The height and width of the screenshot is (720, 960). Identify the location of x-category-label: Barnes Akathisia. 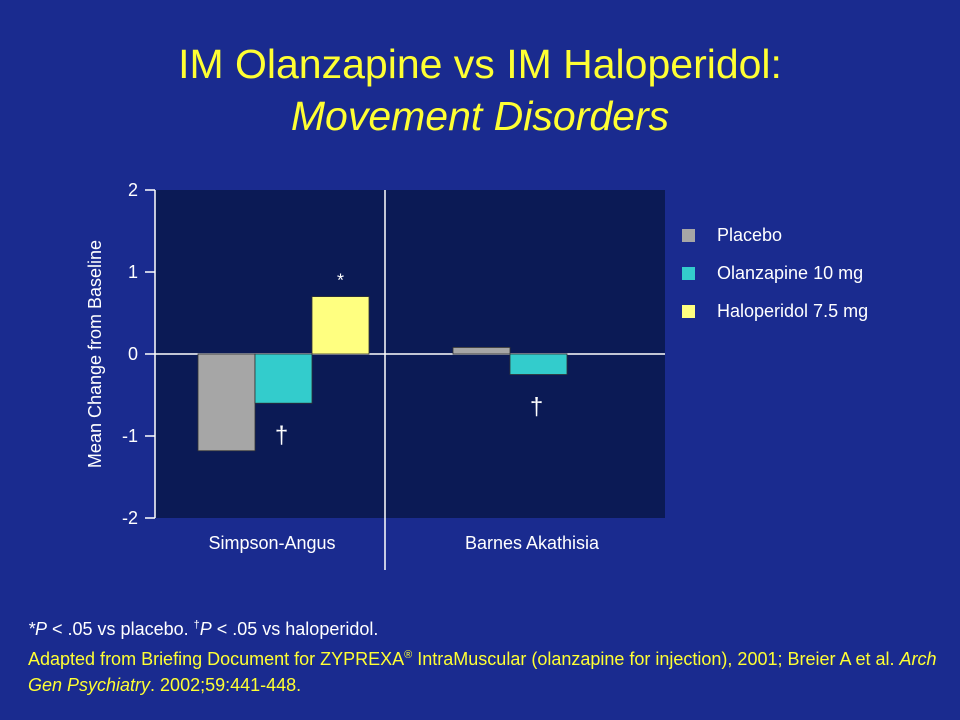
(532, 543).